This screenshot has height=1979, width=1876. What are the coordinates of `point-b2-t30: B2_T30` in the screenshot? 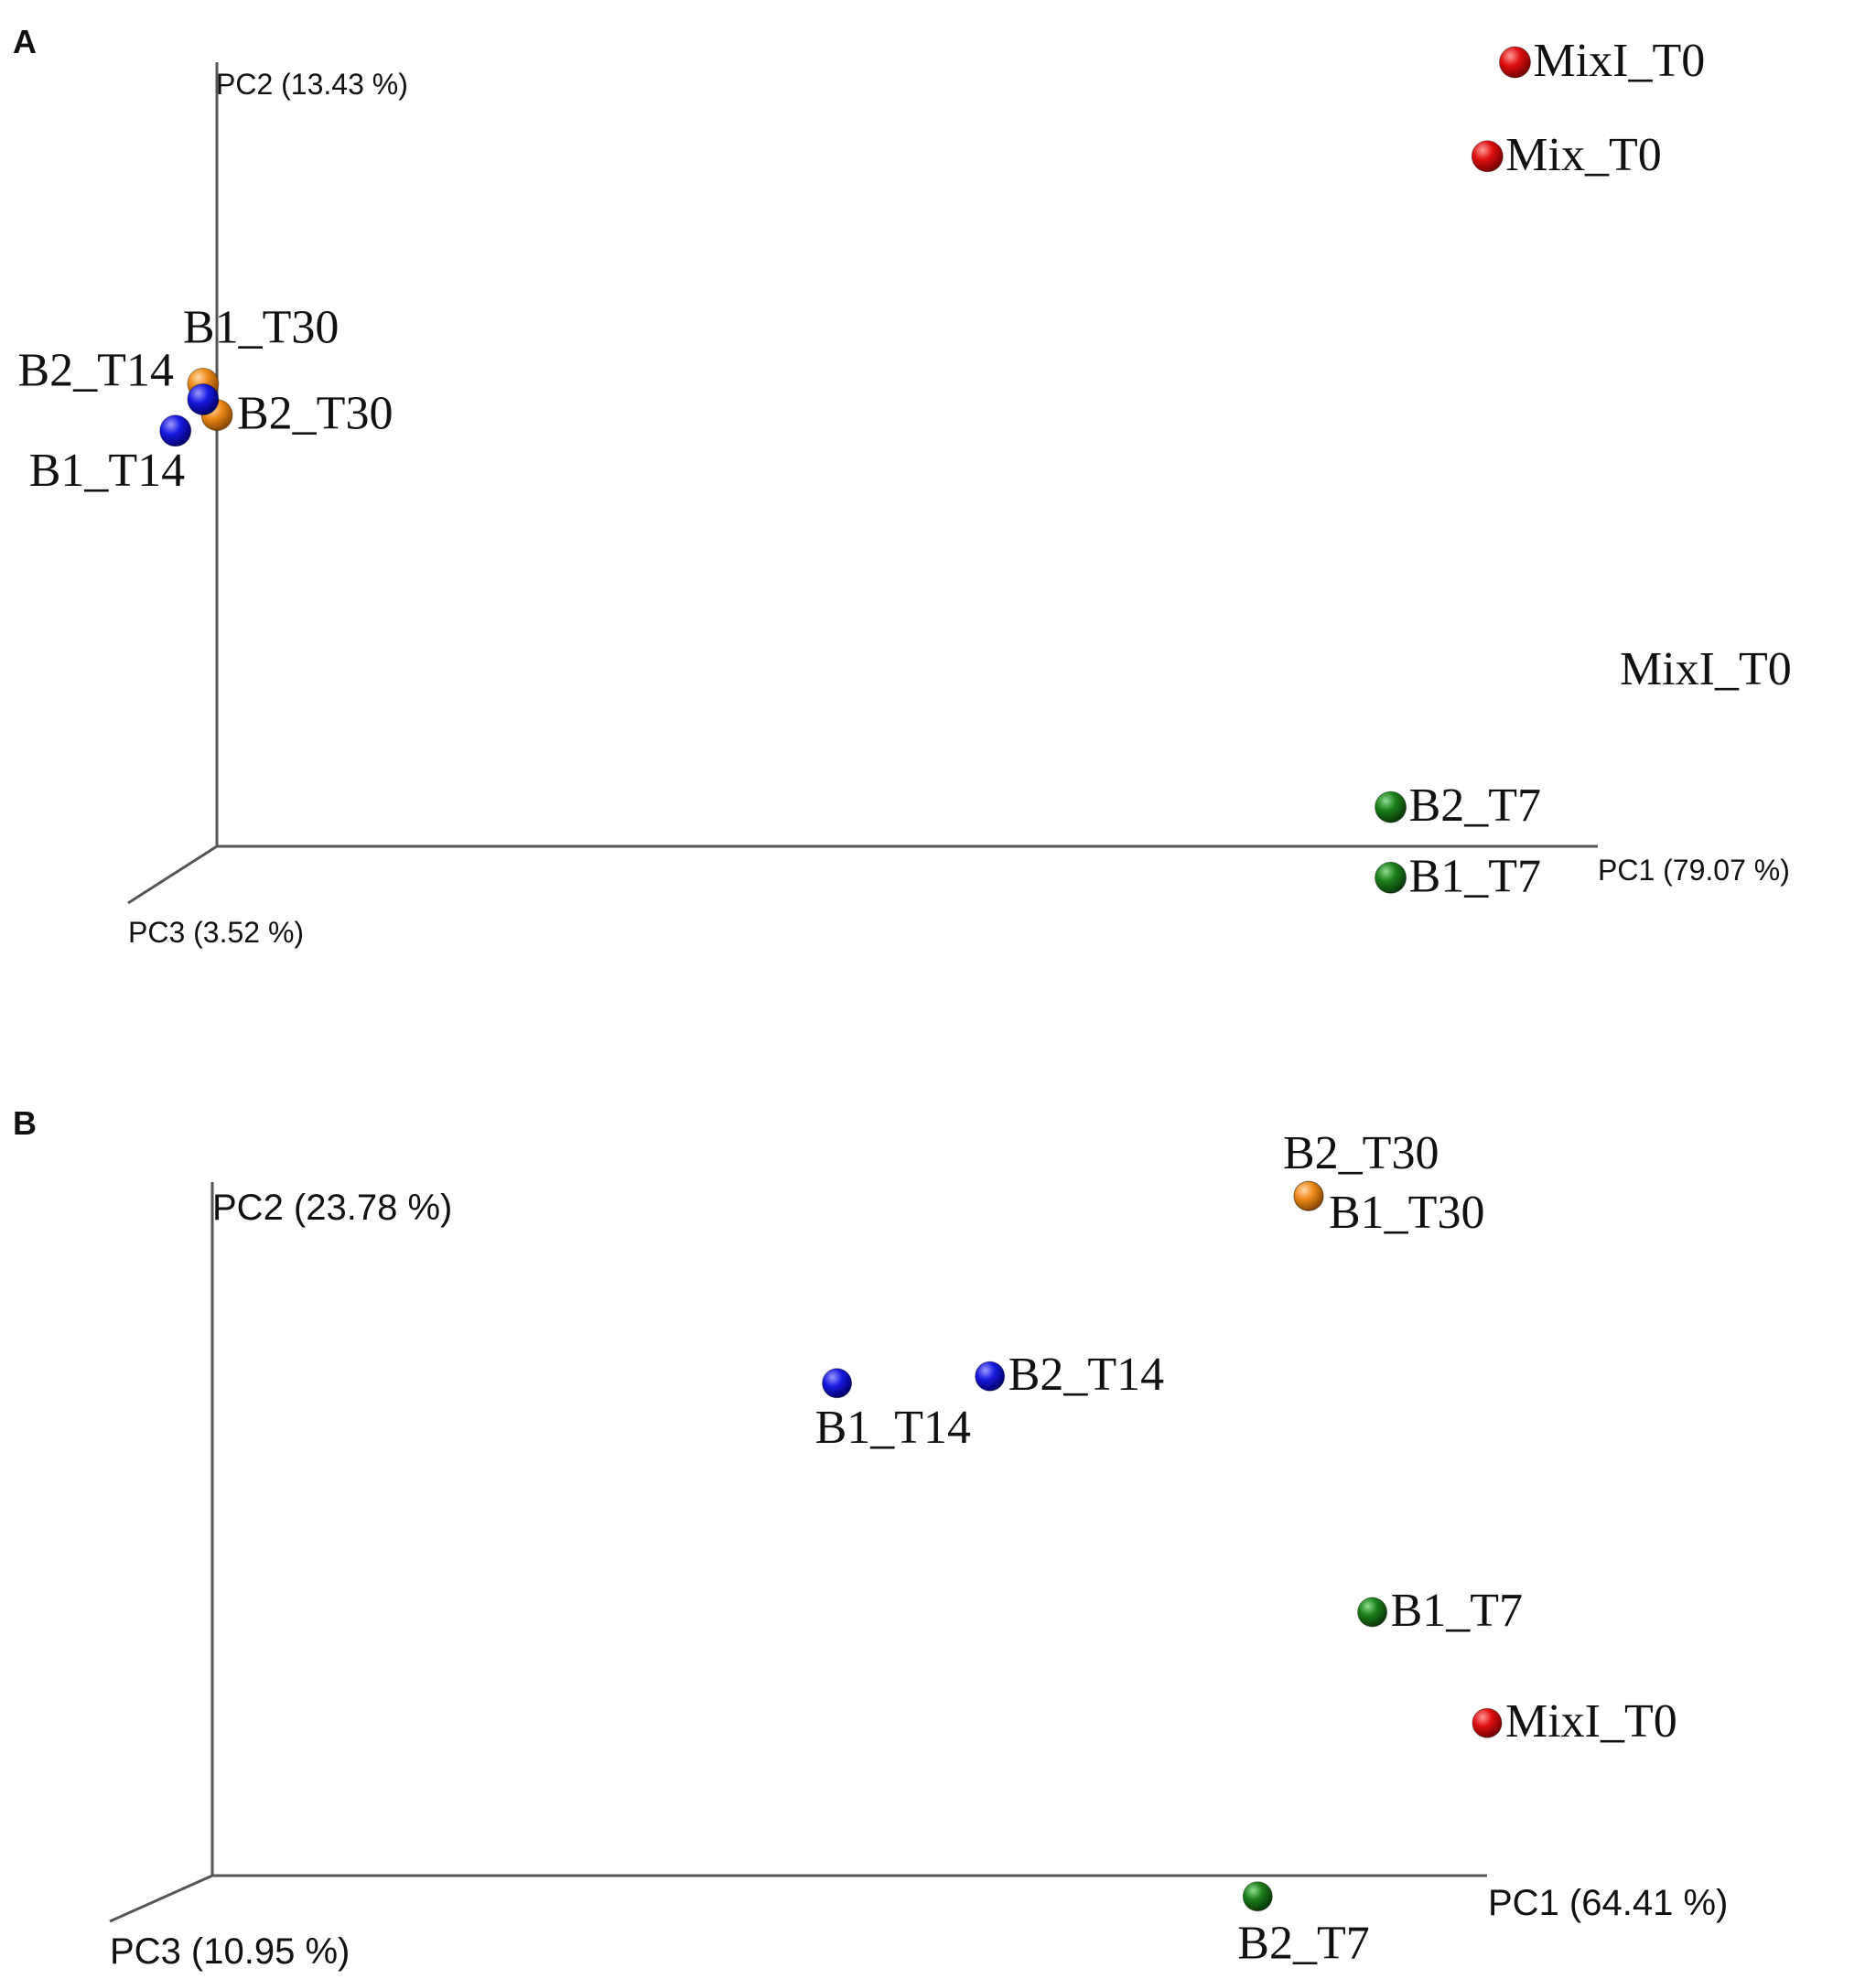 It's located at (297, 414).